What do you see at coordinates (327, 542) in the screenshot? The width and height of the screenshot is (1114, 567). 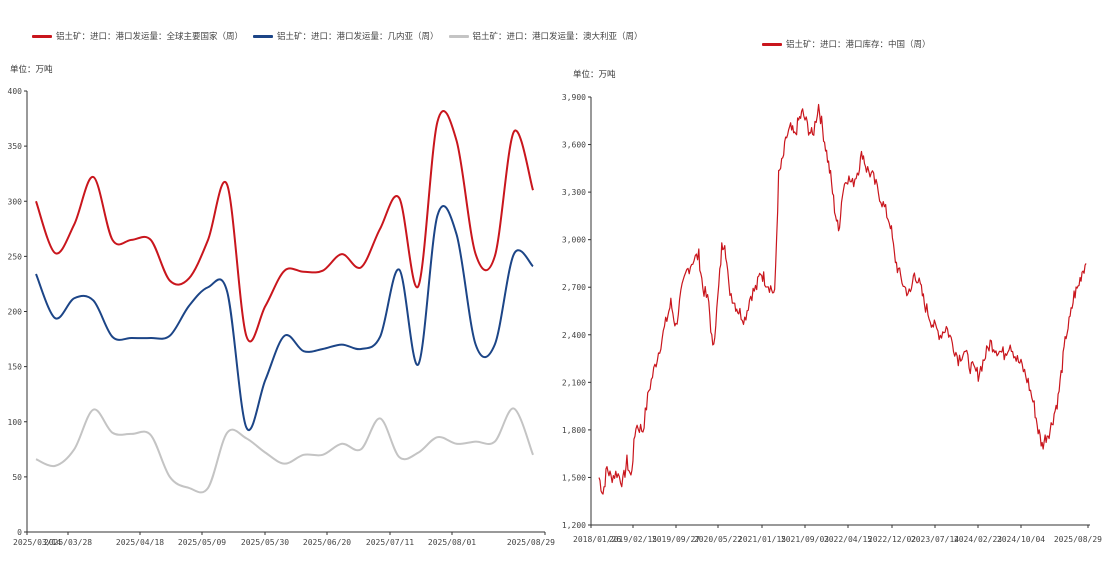 I see `x-tick-label: 2025/06/20` at bounding box center [327, 542].